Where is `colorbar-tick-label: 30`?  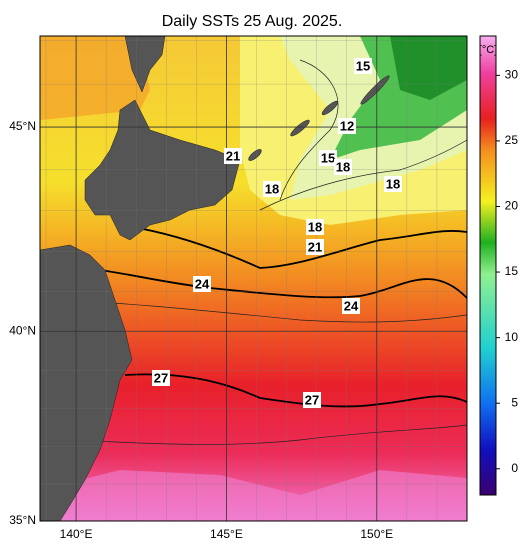
colorbar-tick-label: 30 is located at coordinates (512, 75).